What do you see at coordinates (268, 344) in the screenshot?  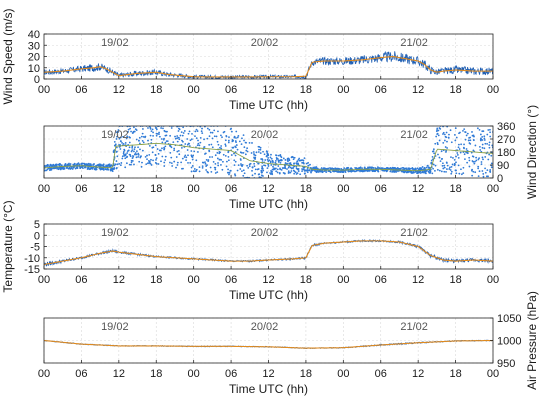 I see `series-air-pressure` at bounding box center [268, 344].